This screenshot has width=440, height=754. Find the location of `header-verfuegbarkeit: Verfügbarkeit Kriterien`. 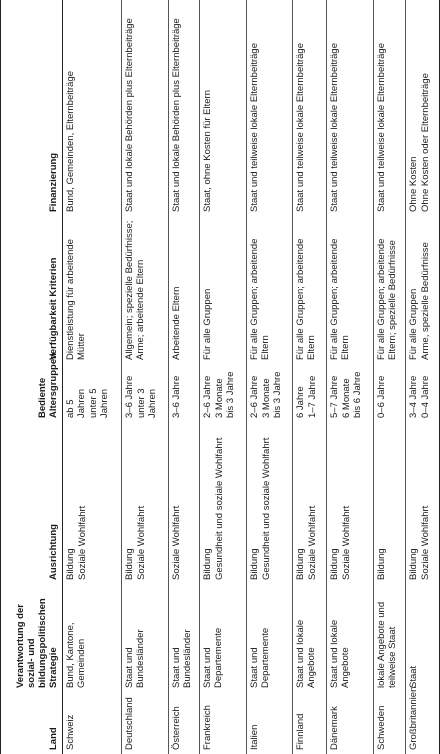

header-verfuegbarkeit: Verfügbarkeit Kriterien is located at coordinates (31, 290).